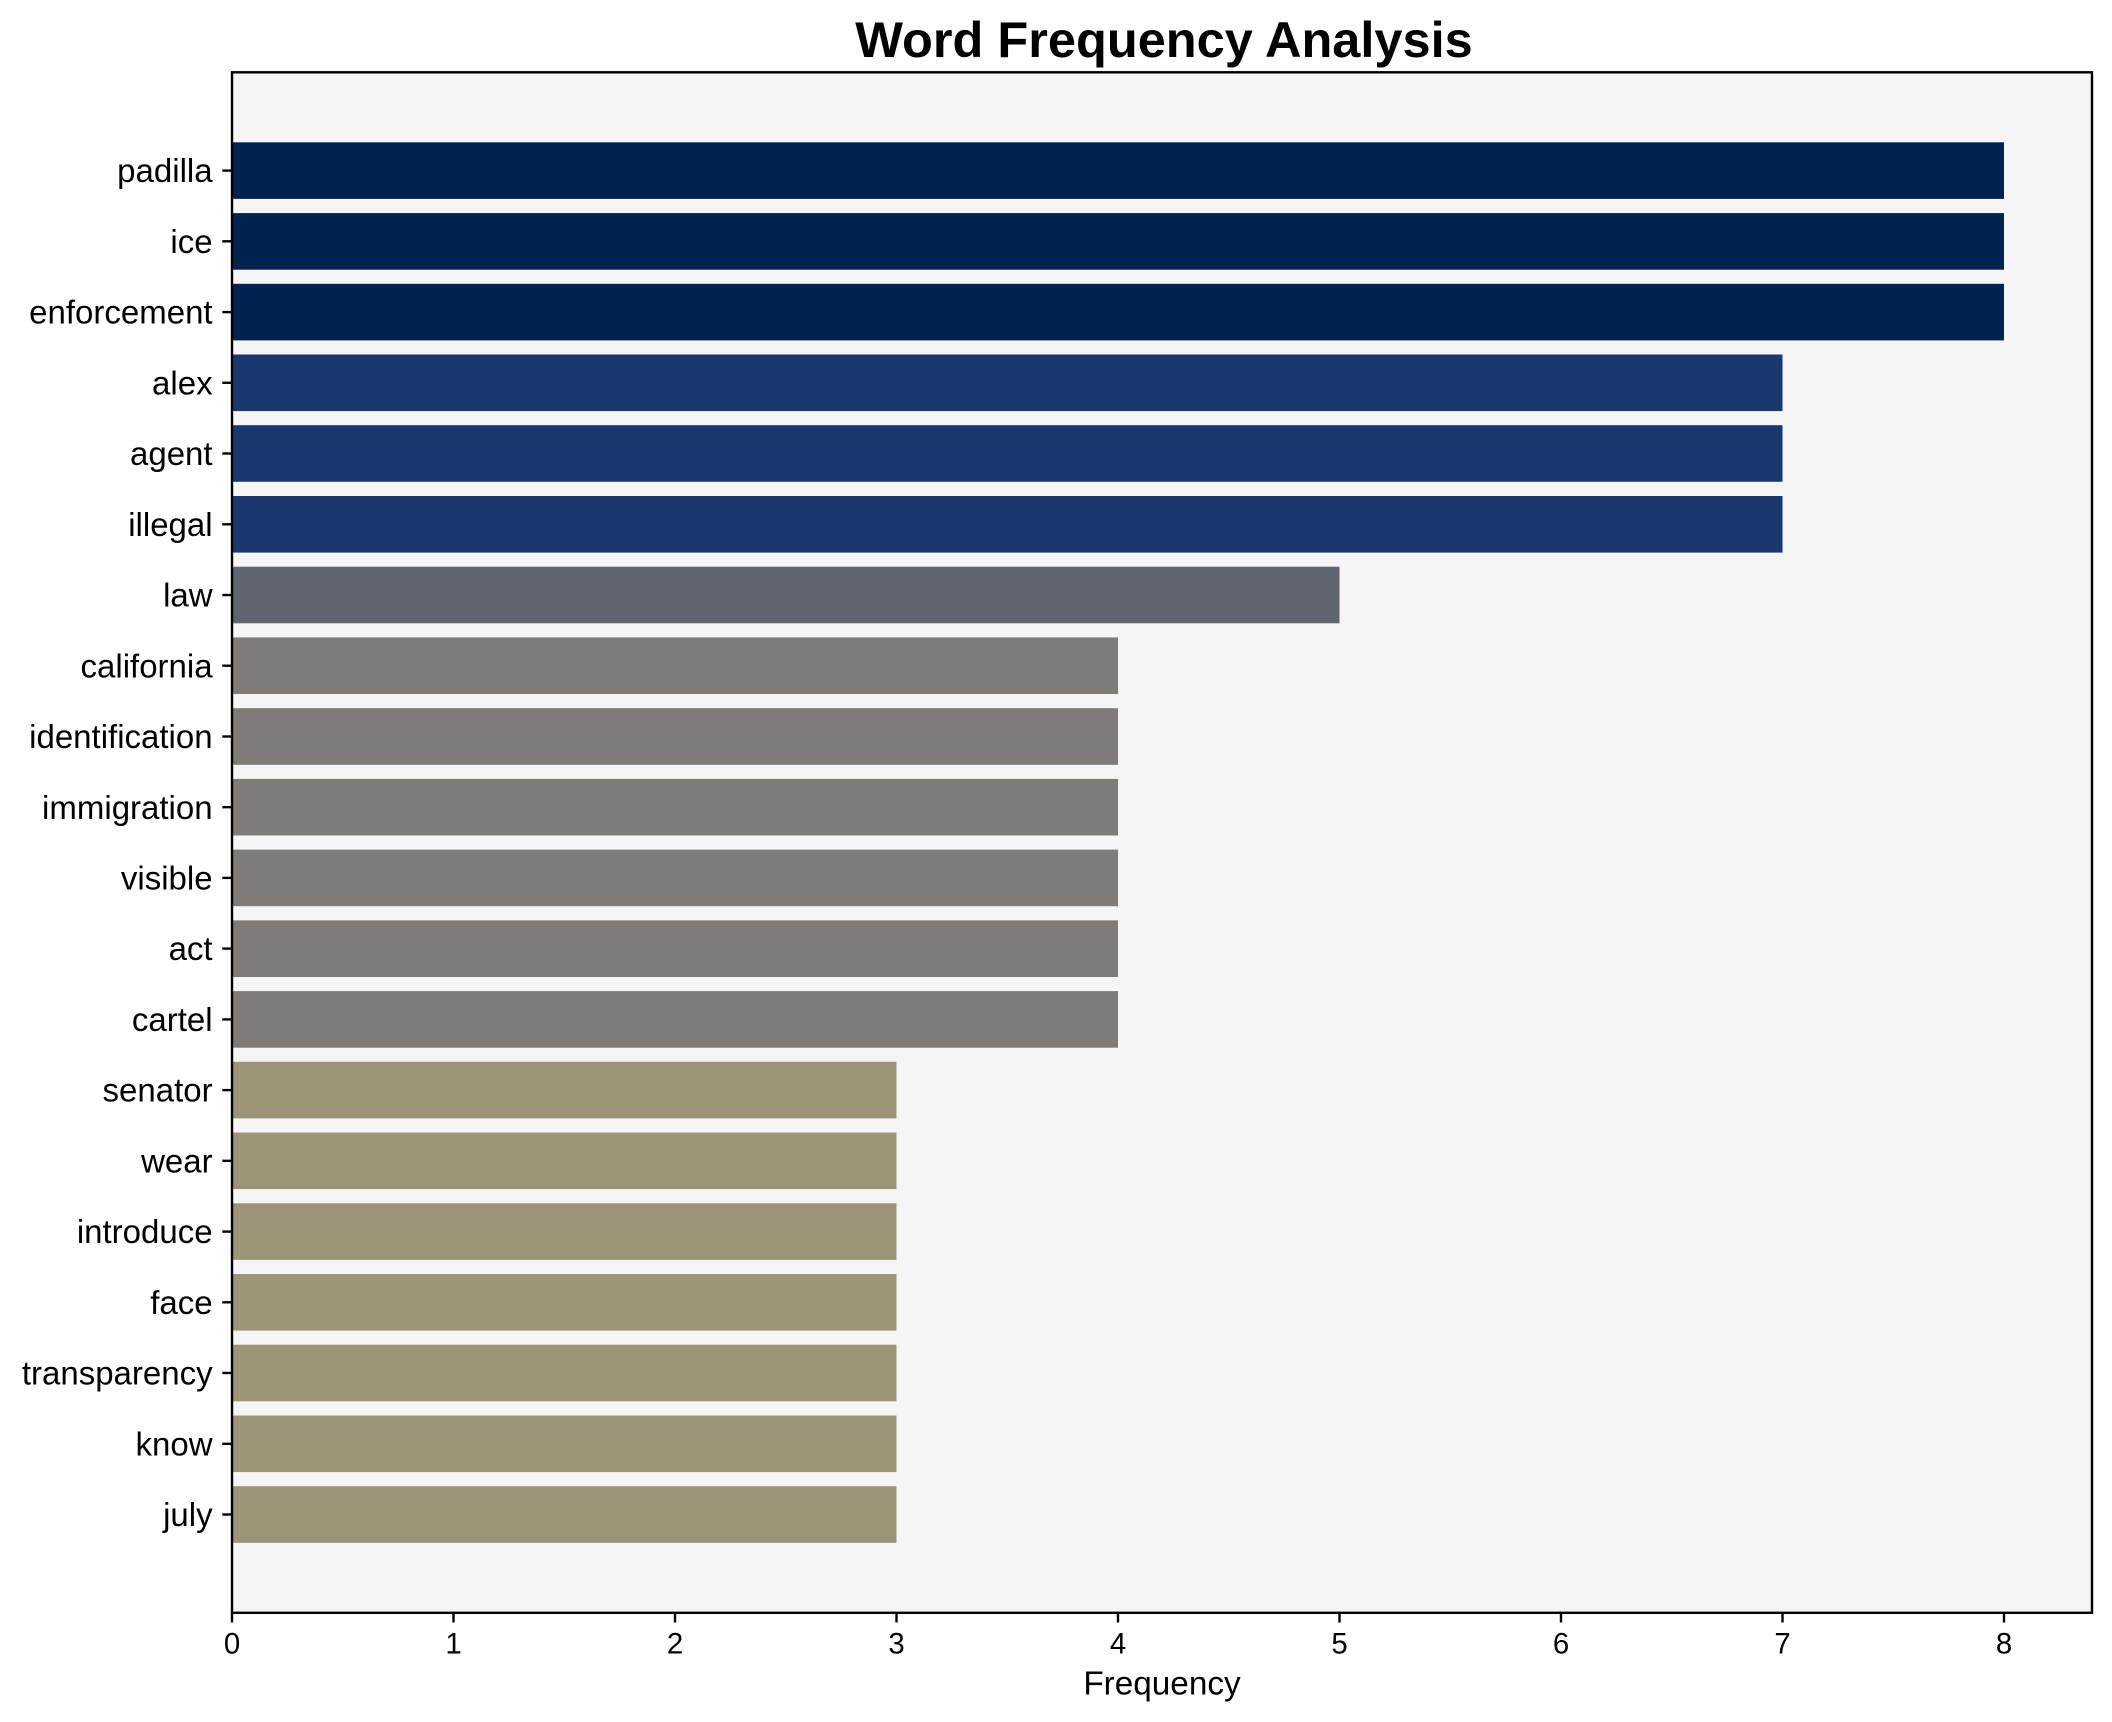  What do you see at coordinates (165, 170) in the screenshot?
I see `svg-text: padilla` at bounding box center [165, 170].